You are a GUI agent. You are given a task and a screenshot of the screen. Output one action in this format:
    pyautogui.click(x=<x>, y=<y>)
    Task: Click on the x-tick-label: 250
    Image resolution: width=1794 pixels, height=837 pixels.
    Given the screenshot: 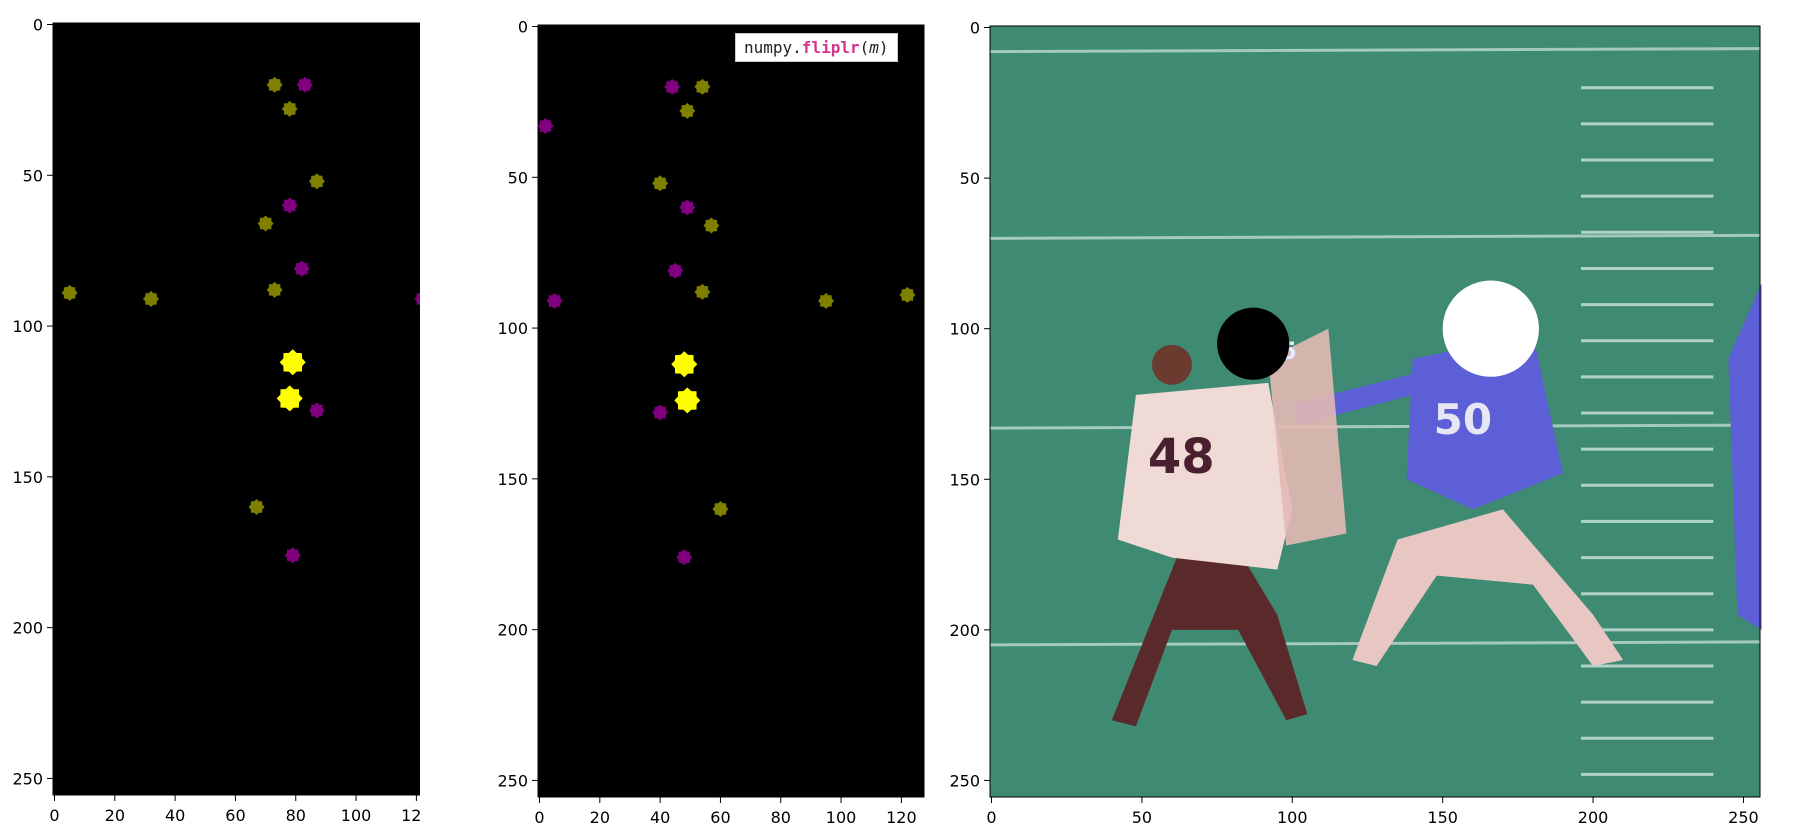 What is the action you would take?
    pyautogui.click(x=1743, y=817)
    